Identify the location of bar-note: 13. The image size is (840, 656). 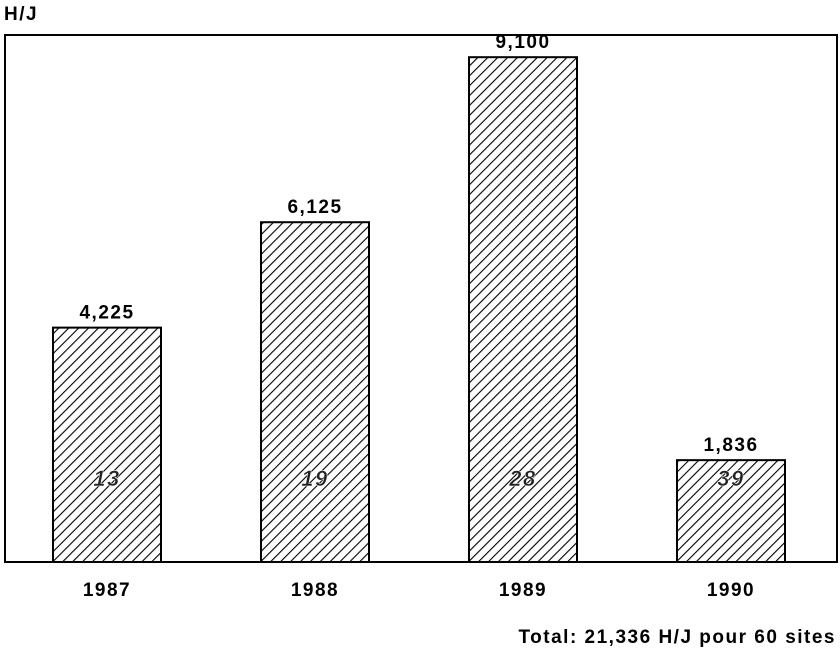
(106, 478).